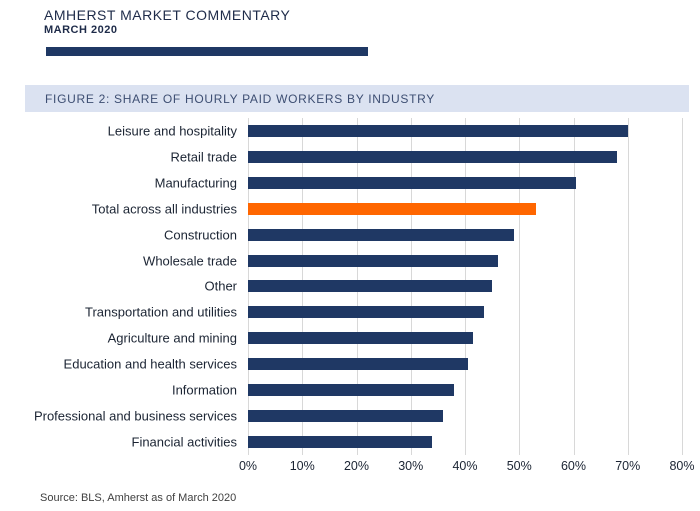 The height and width of the screenshot is (511, 700). I want to click on category-label: Other, so click(220, 286).